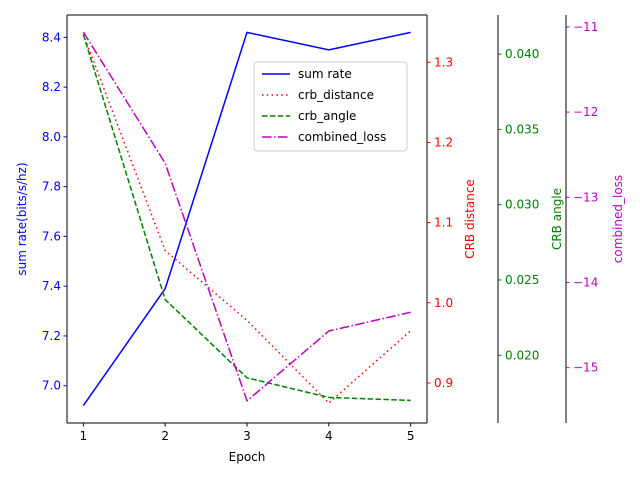 This screenshot has height=480, width=640. I want to click on y-tick-label: 1.3, so click(443, 62).